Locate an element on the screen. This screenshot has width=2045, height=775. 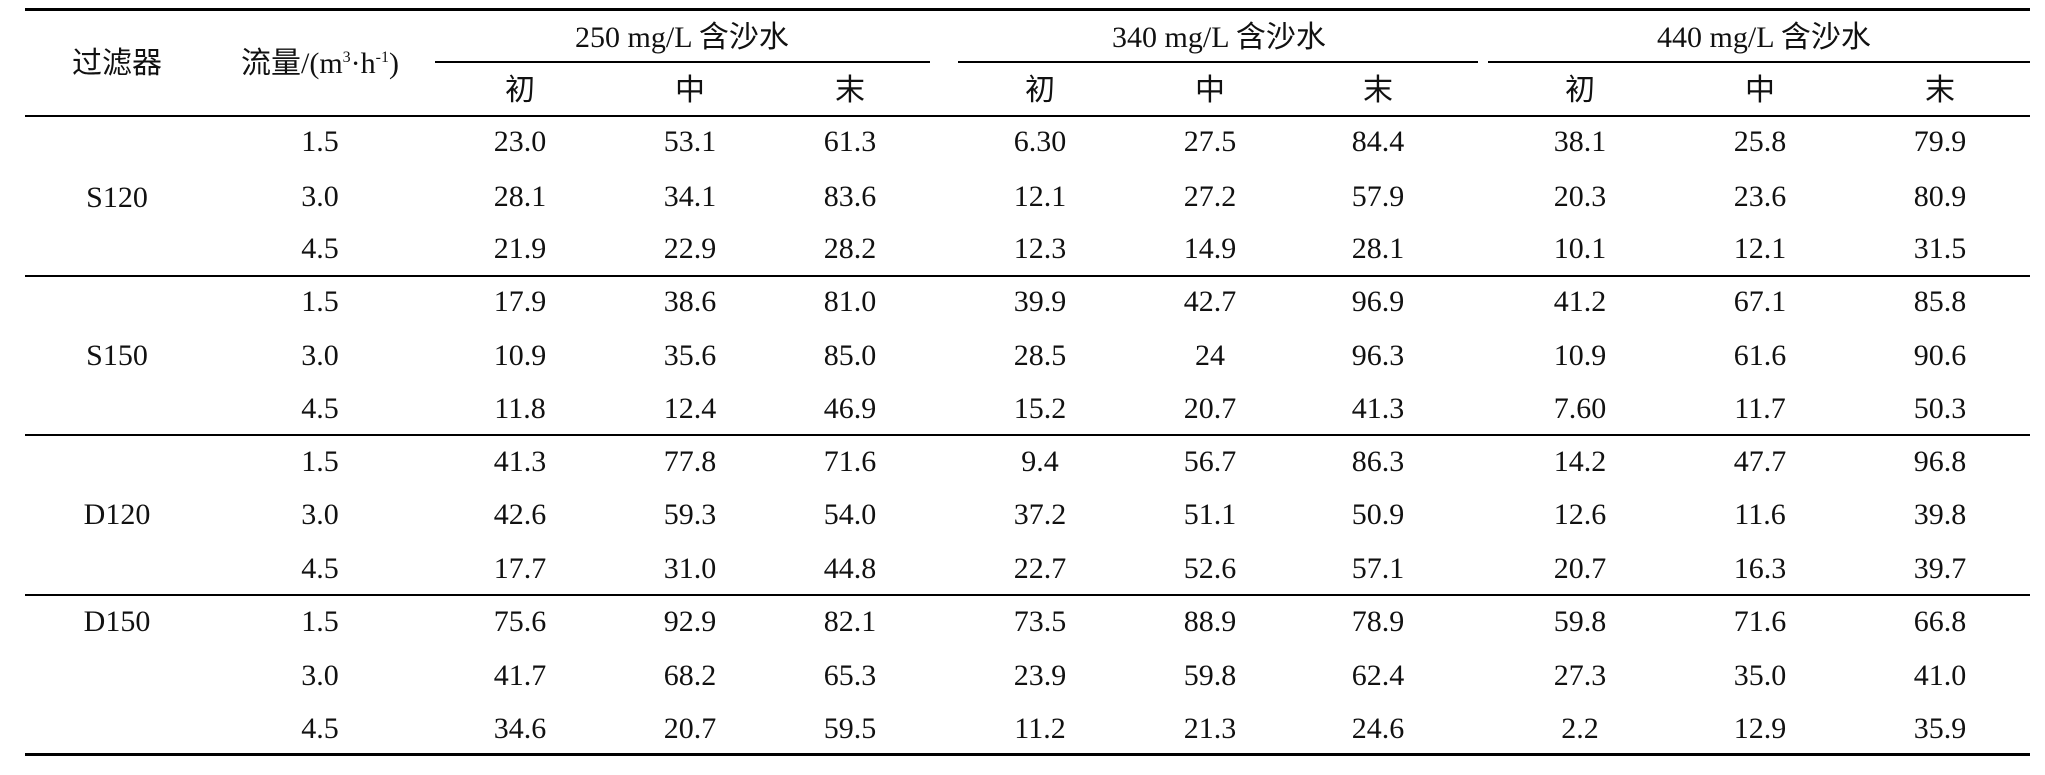
value-cell: 53.1 is located at coordinates (690, 141).